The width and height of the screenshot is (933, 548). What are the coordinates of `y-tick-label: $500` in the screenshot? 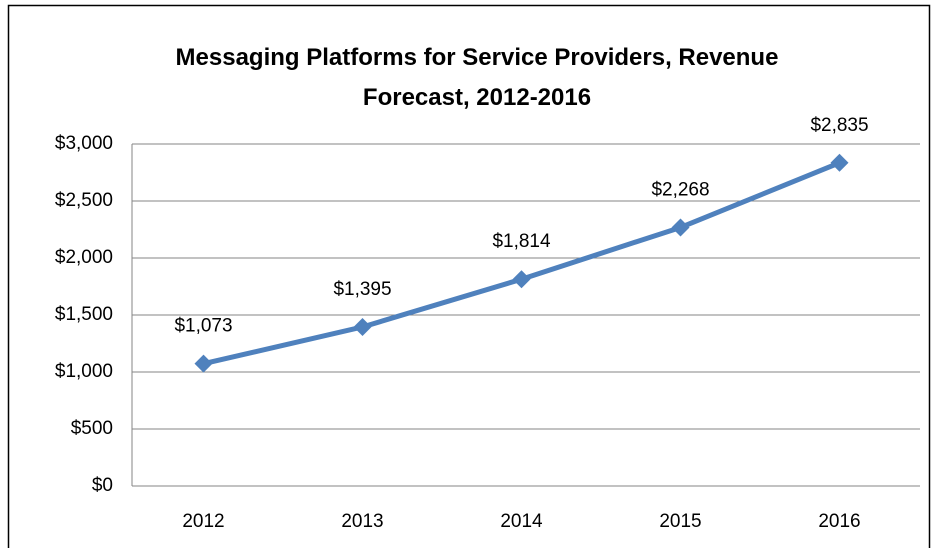 It's located at (92, 428).